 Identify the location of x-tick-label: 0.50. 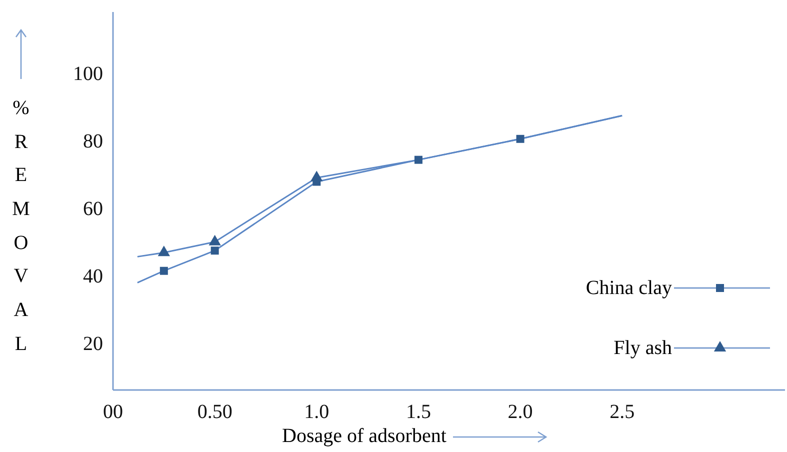
(214, 412).